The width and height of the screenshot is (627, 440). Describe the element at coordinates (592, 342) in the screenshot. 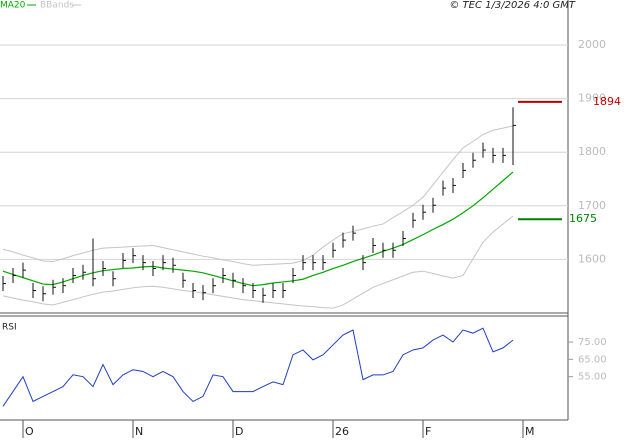

I see `y-tick-label: 75.00` at that location.